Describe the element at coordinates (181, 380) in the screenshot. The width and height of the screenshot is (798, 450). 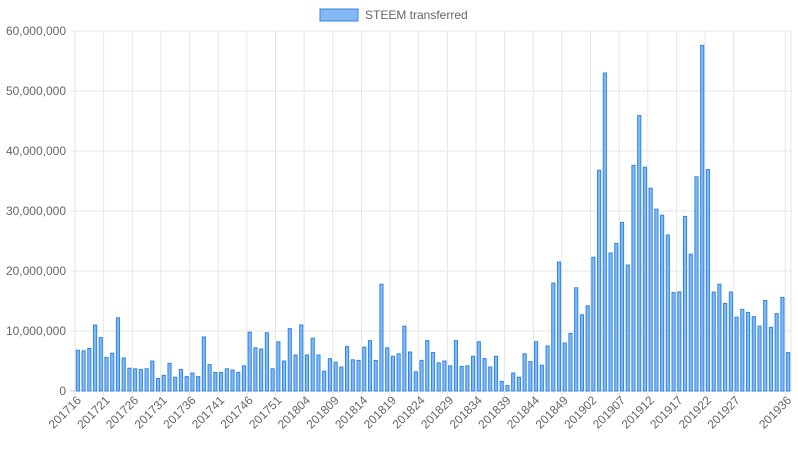
I see `bar: 201734` at that location.